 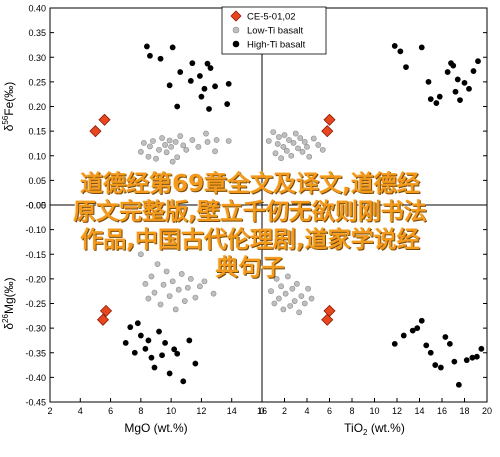 I want to click on y-tick-label: -0.10, so click(x=35, y=230).